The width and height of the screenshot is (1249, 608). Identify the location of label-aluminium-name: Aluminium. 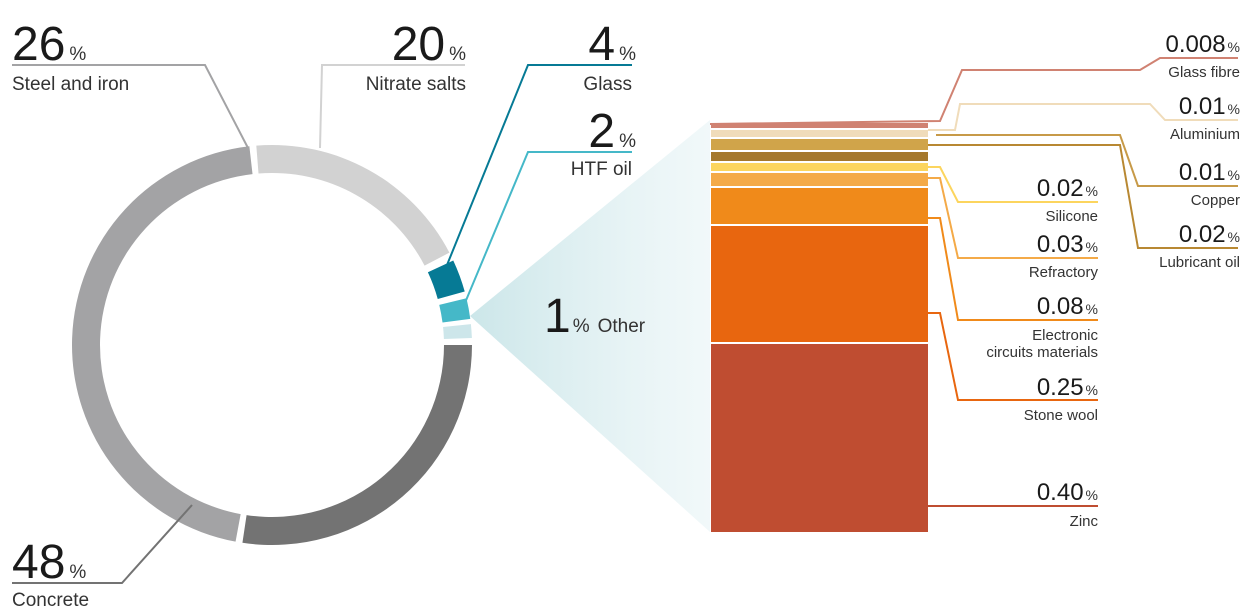
(1205, 134).